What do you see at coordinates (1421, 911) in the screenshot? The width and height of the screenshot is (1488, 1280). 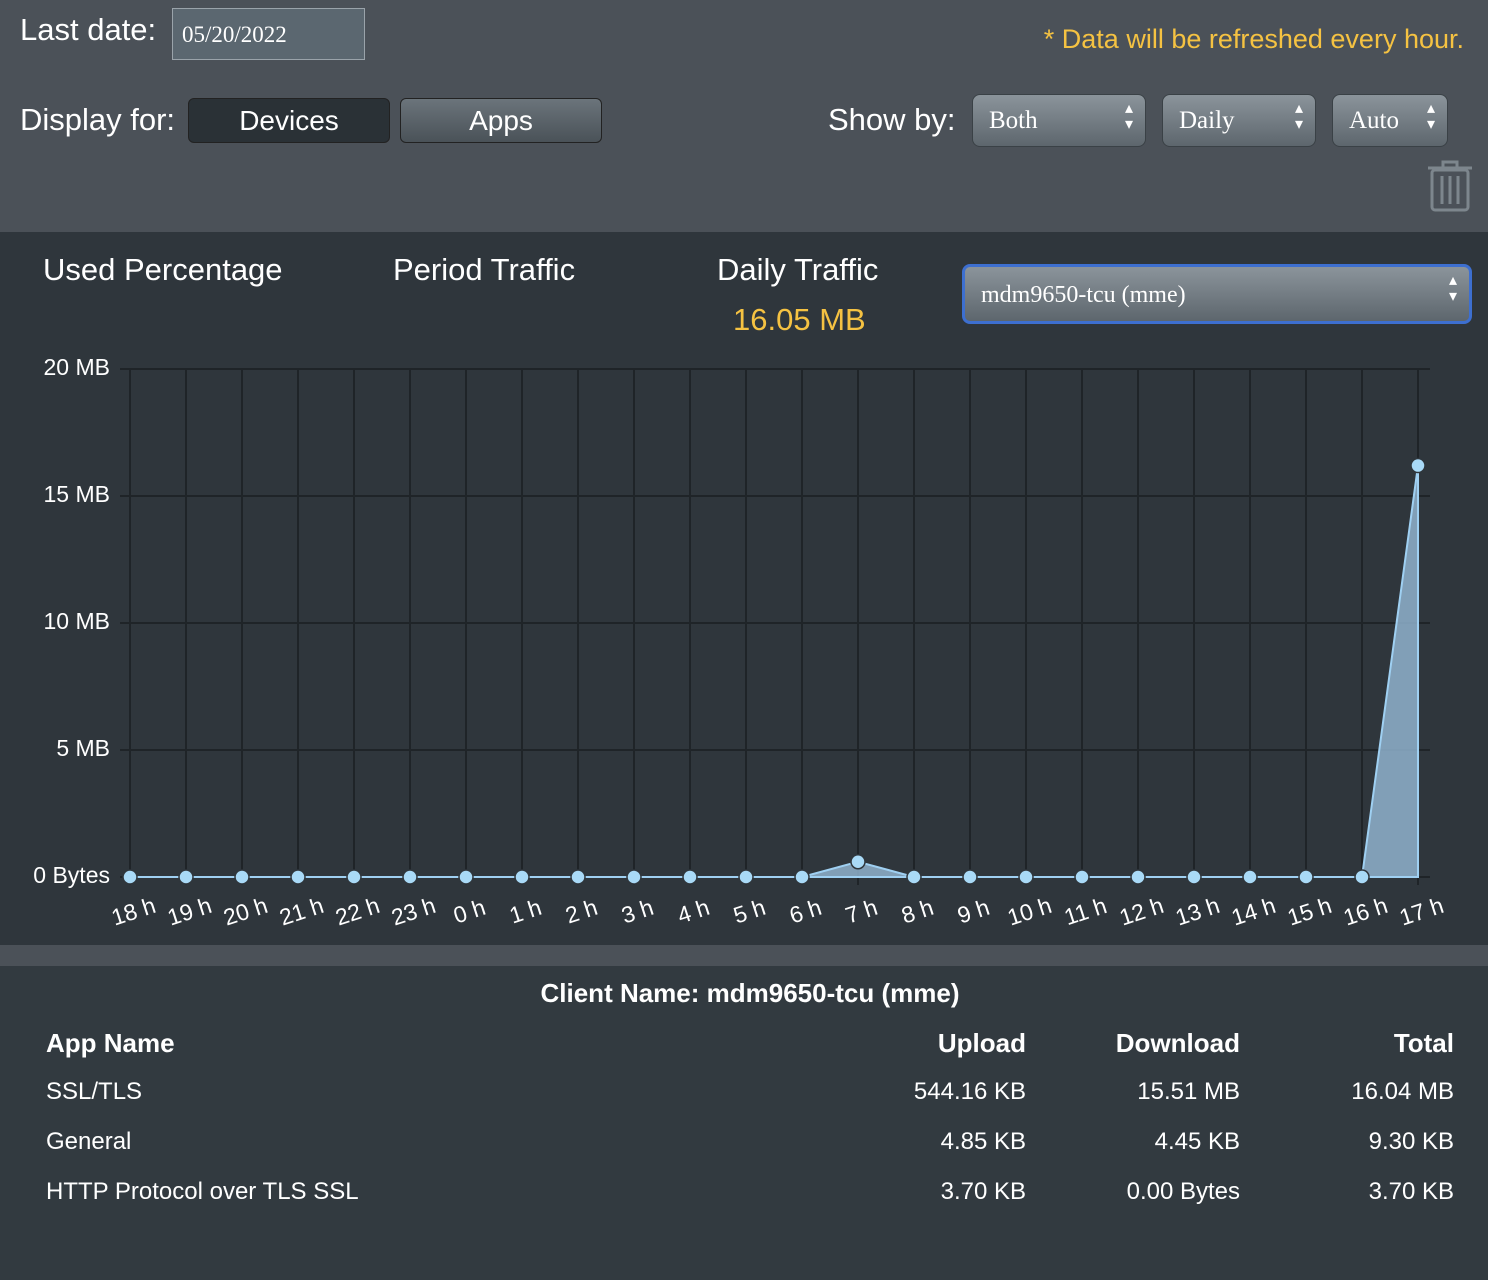 I see `x-tick-label: 17 h` at bounding box center [1421, 911].